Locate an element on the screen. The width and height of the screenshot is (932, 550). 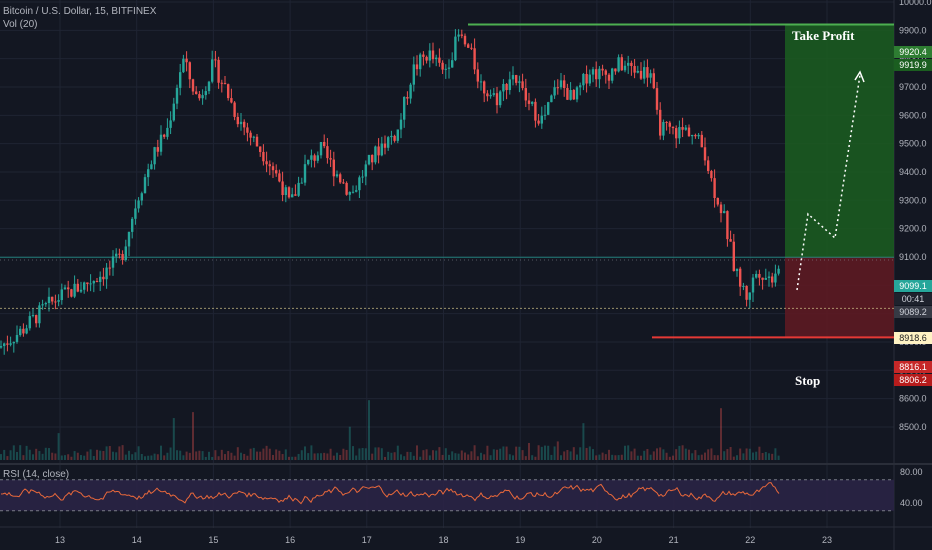
price-tick-label: 9200.0 is located at coordinates (913, 229).